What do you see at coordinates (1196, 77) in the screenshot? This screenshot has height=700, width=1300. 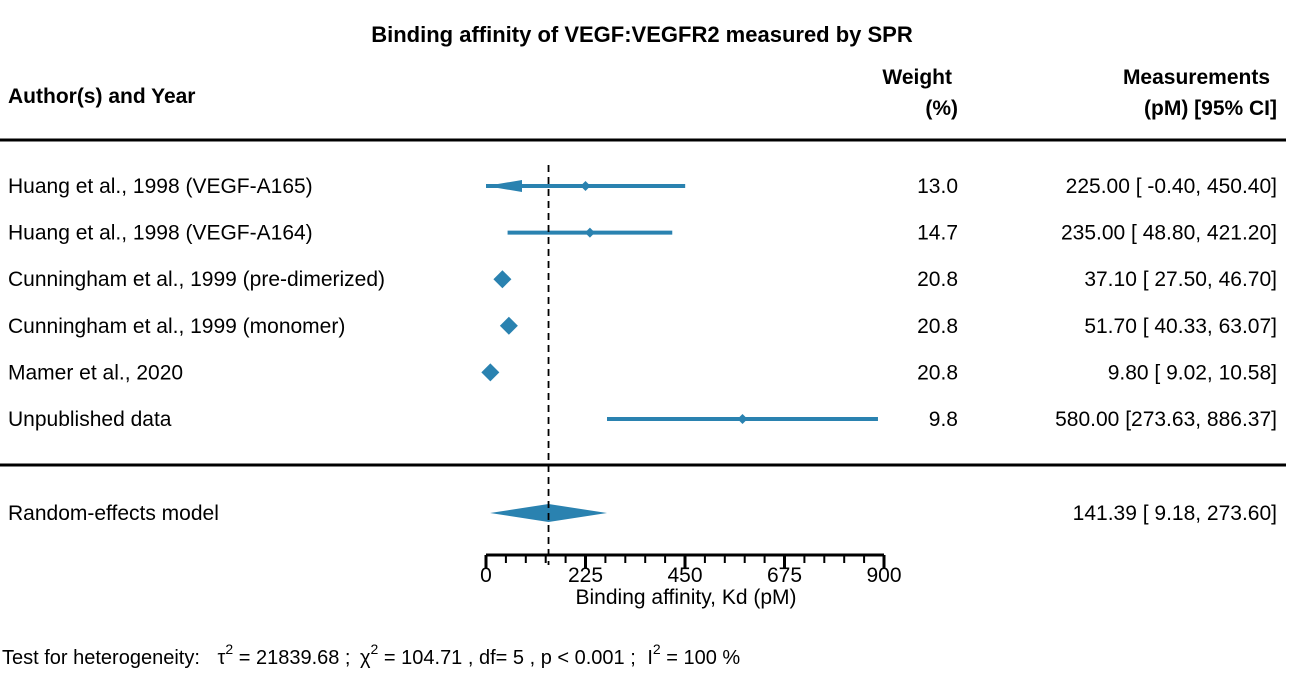 I see `measurement-column-header-line1: Measurements` at bounding box center [1196, 77].